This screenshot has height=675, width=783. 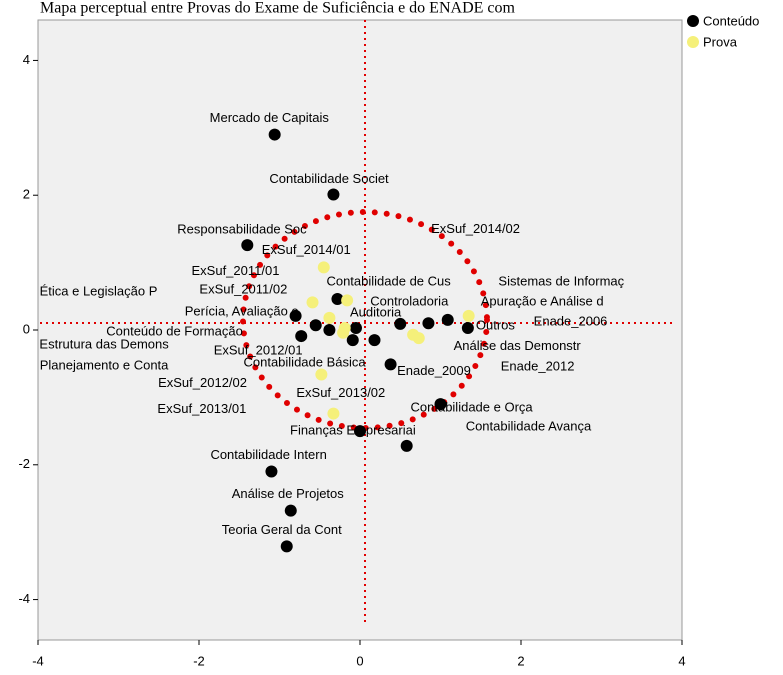 I want to click on x-tick-label: 0, so click(x=359, y=660).